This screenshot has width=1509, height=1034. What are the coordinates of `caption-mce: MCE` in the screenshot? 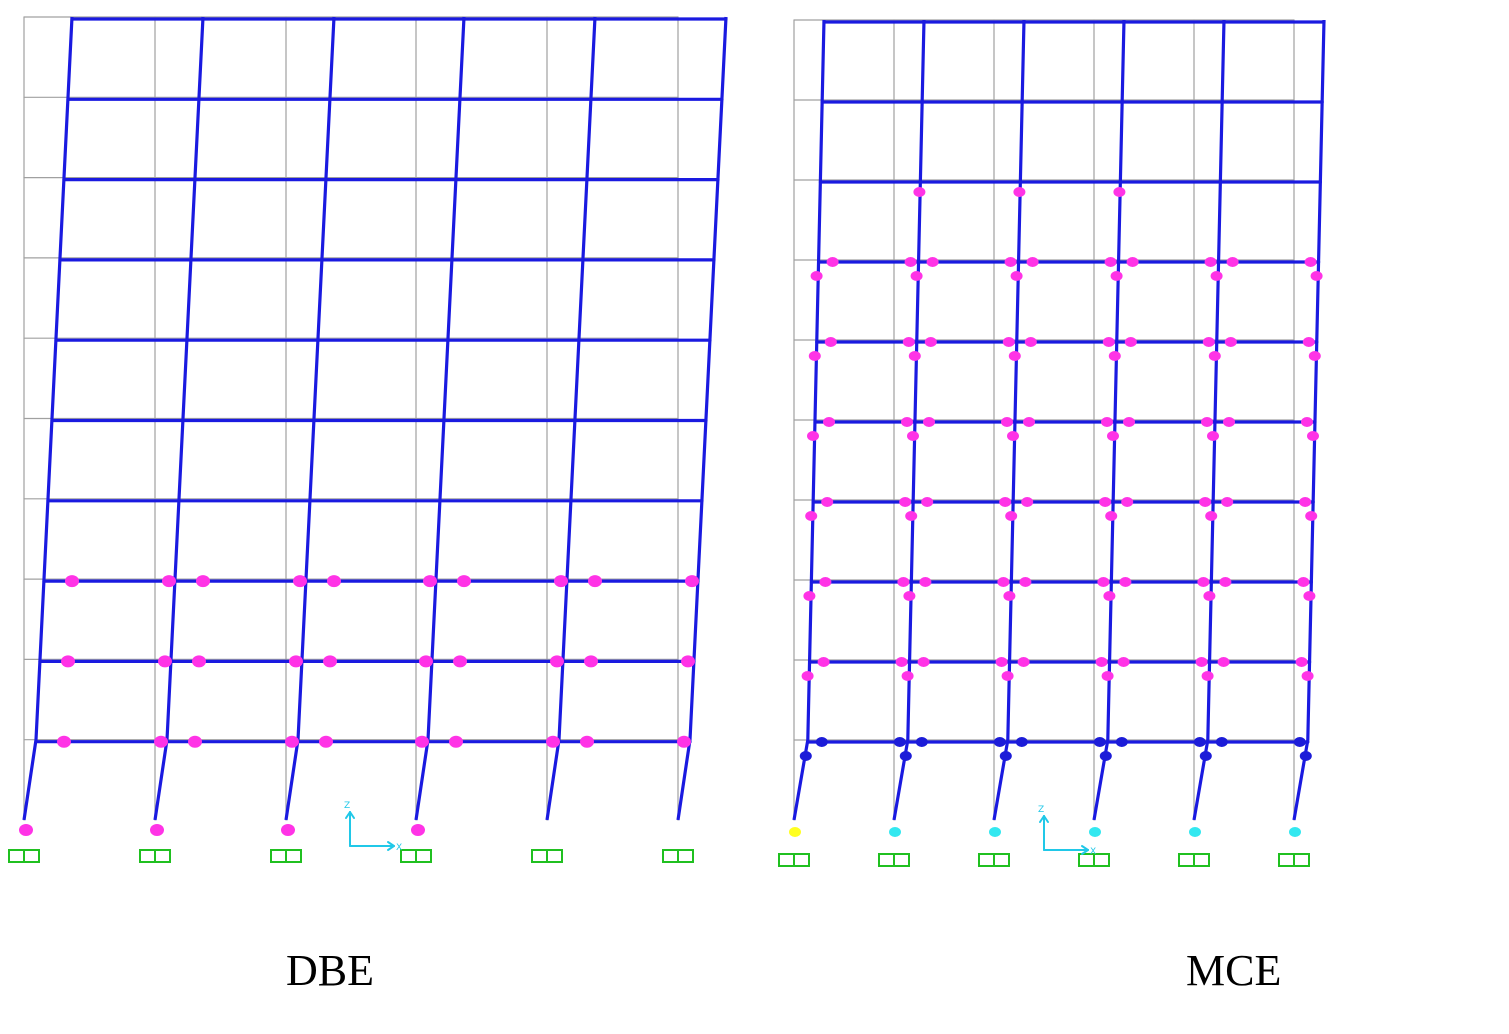 It's located at (1234, 970).